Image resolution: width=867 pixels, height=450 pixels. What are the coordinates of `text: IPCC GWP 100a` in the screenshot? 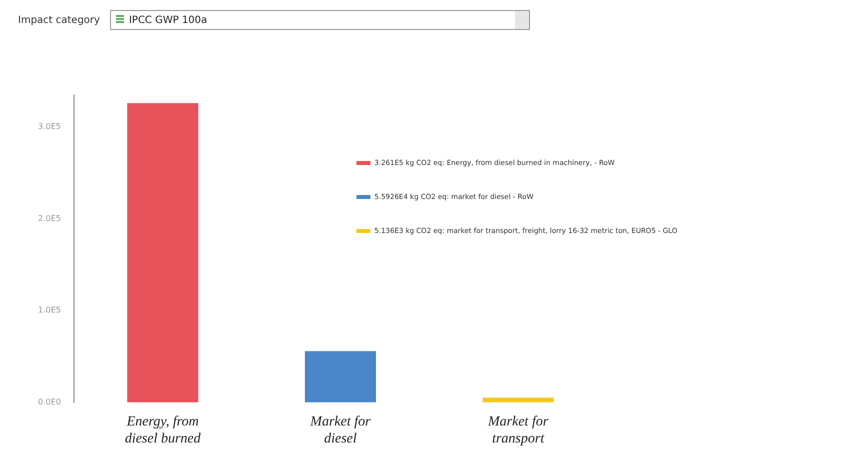 It's located at (168, 20).